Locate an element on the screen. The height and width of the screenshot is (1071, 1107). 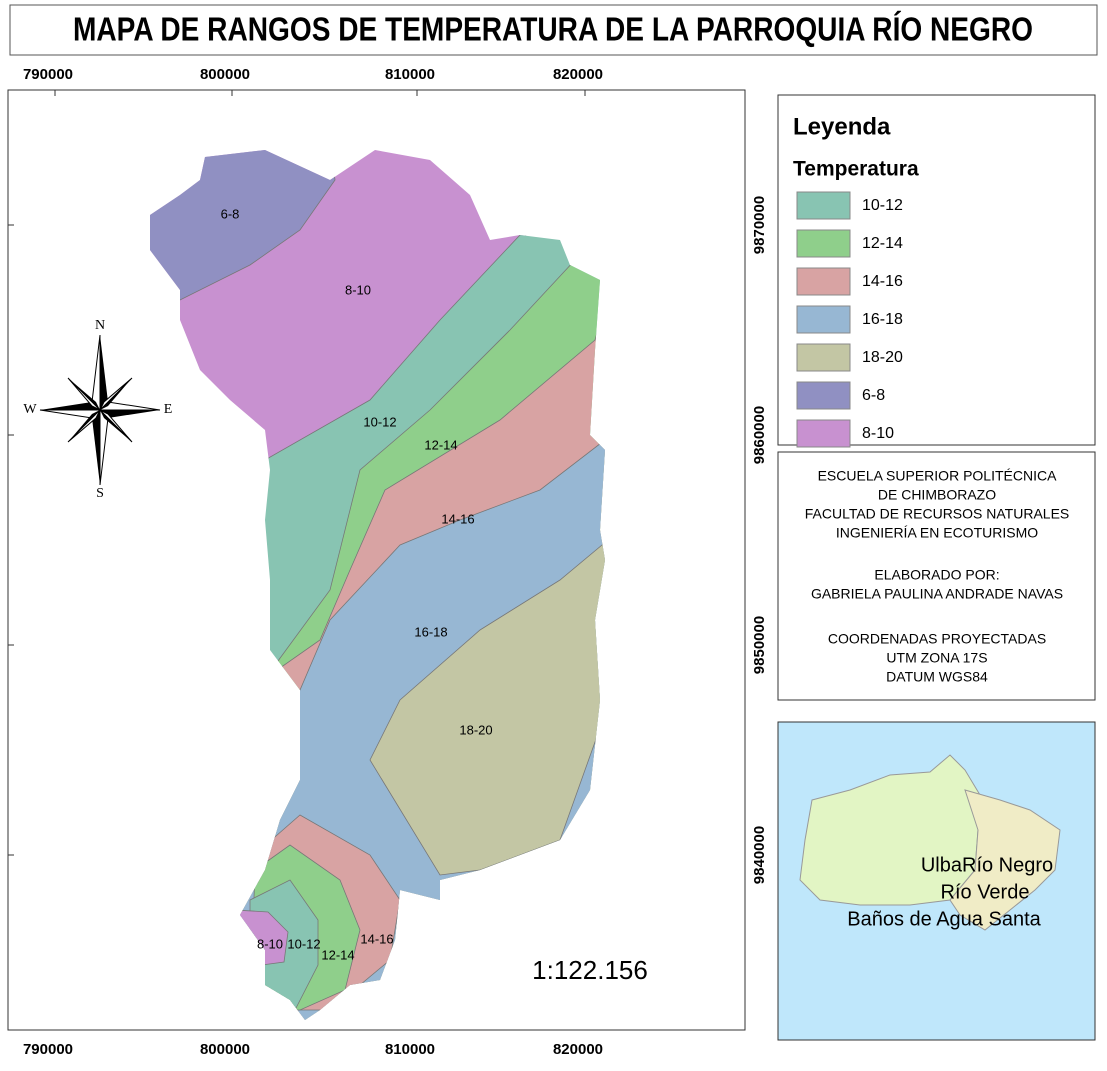
title-box is located at coordinates (553, 30).